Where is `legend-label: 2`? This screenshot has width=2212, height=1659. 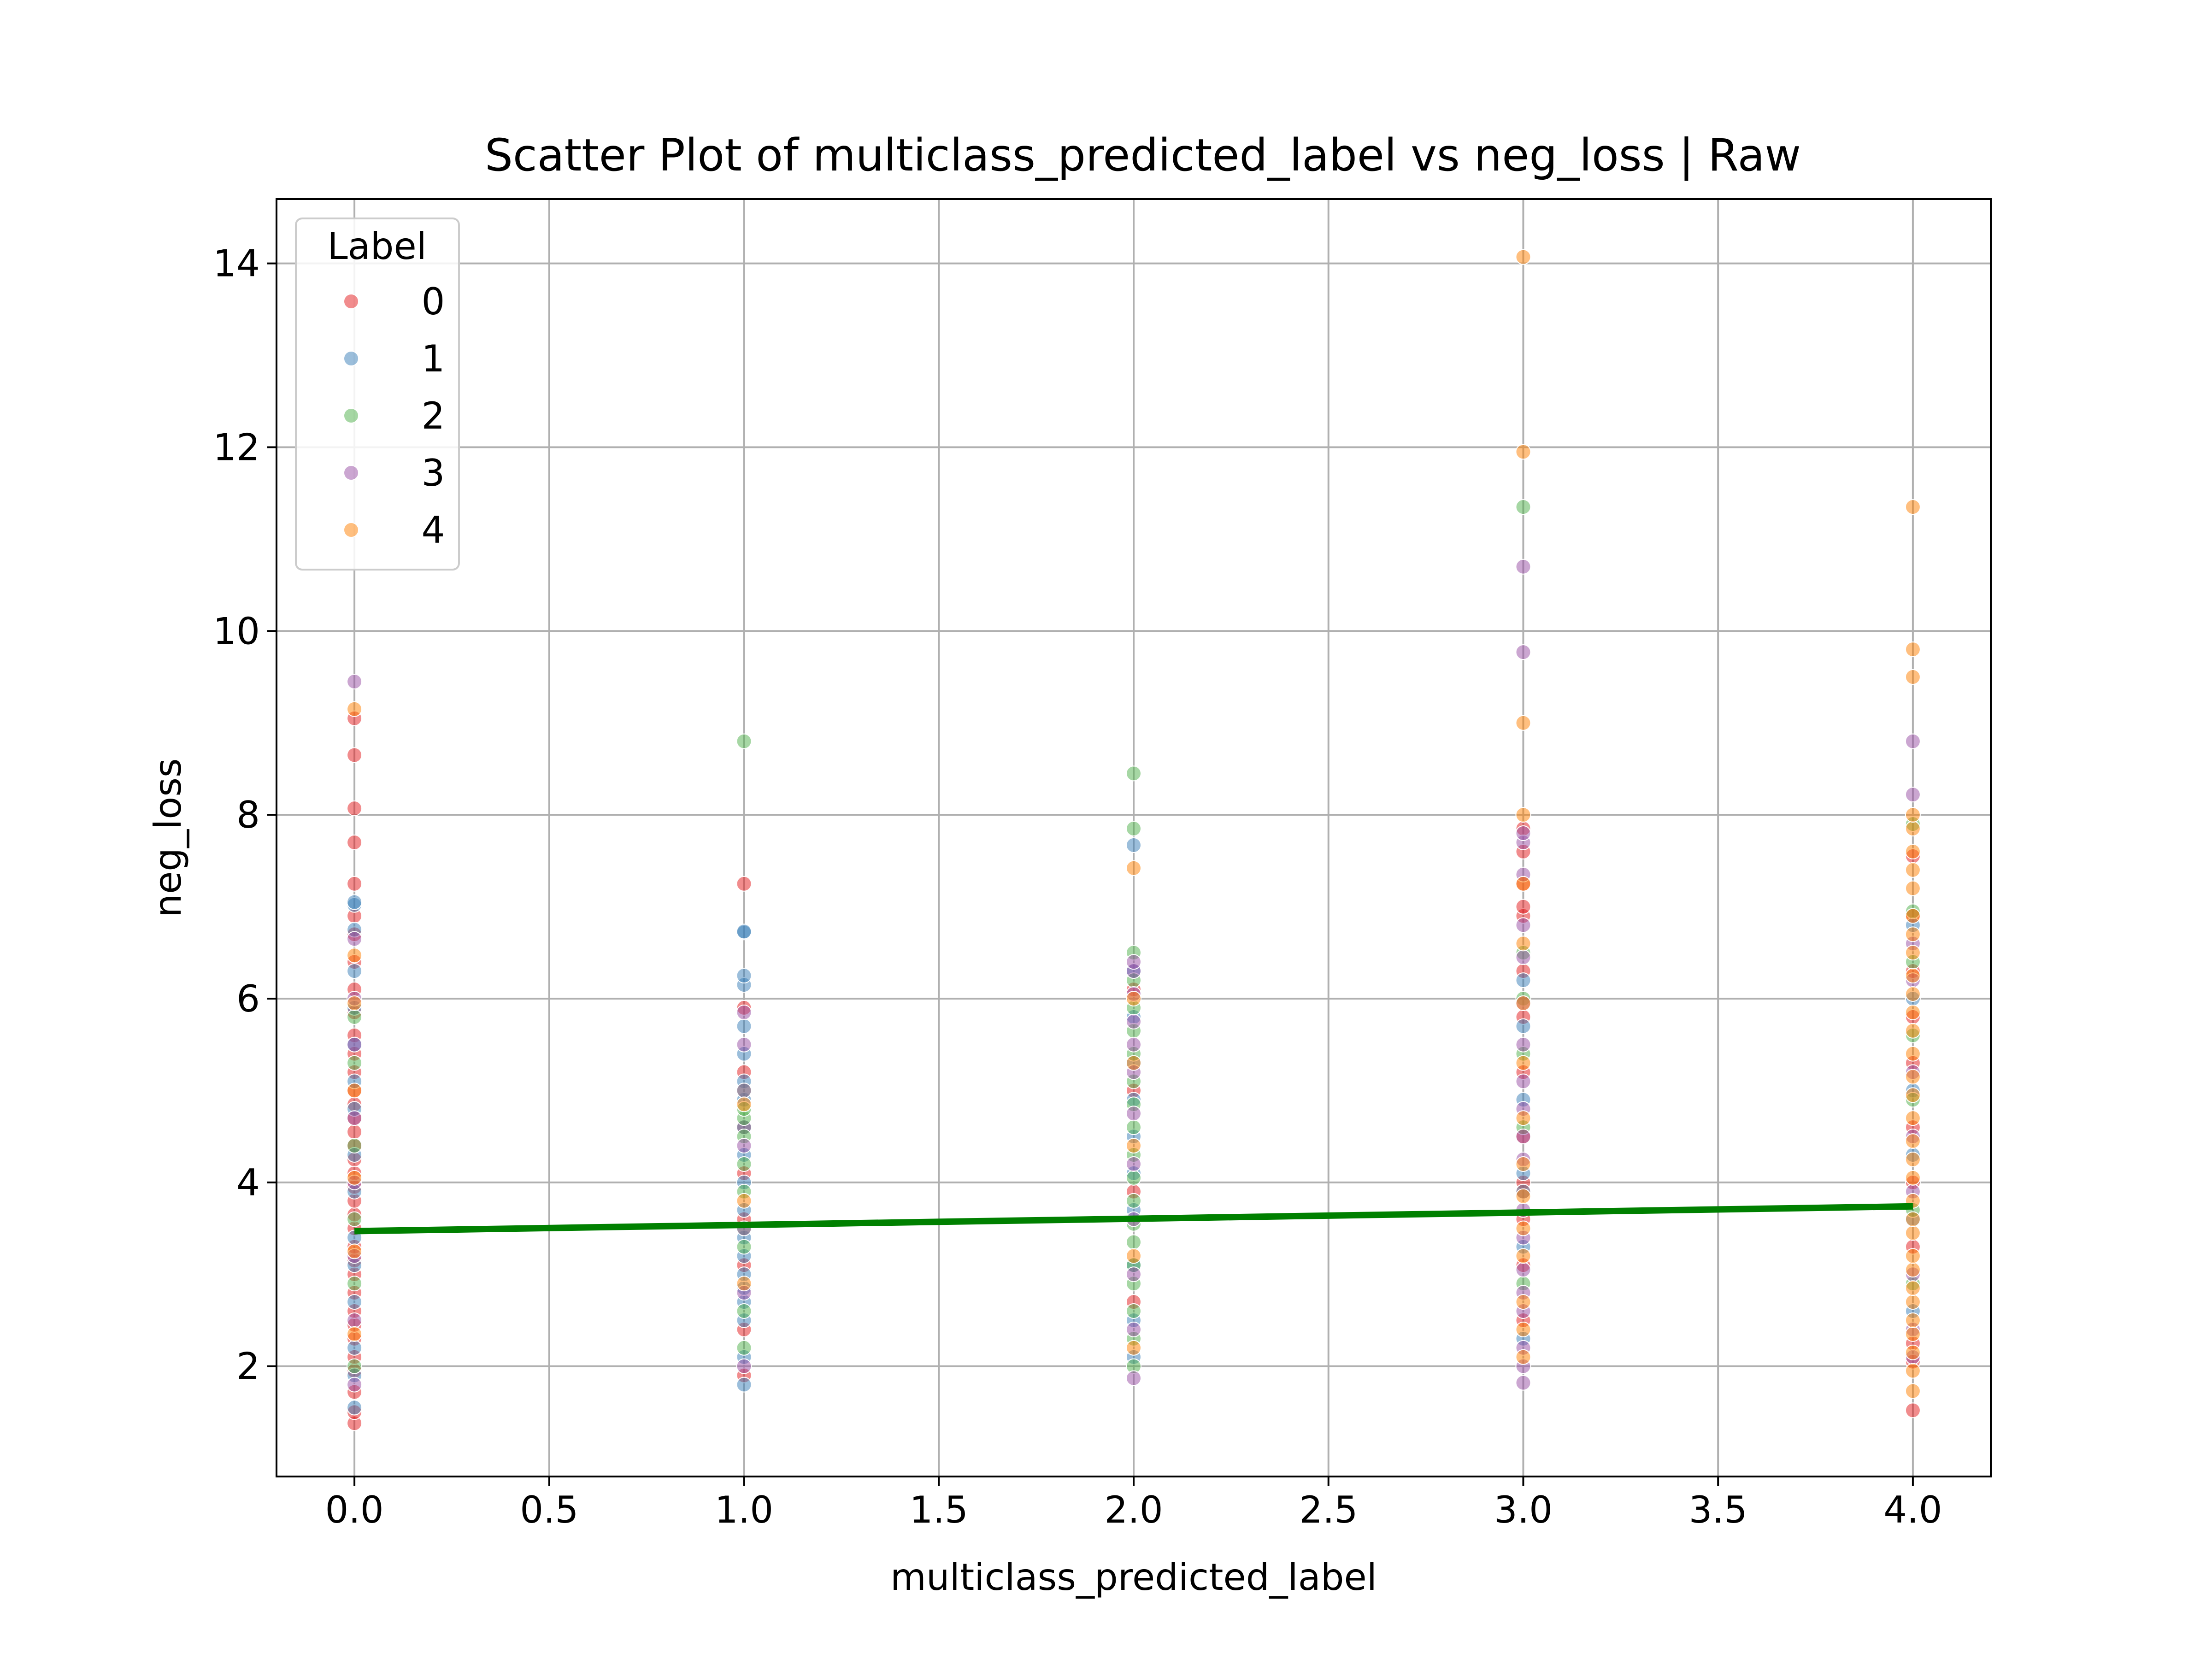
legend-label: 2 is located at coordinates (433, 415).